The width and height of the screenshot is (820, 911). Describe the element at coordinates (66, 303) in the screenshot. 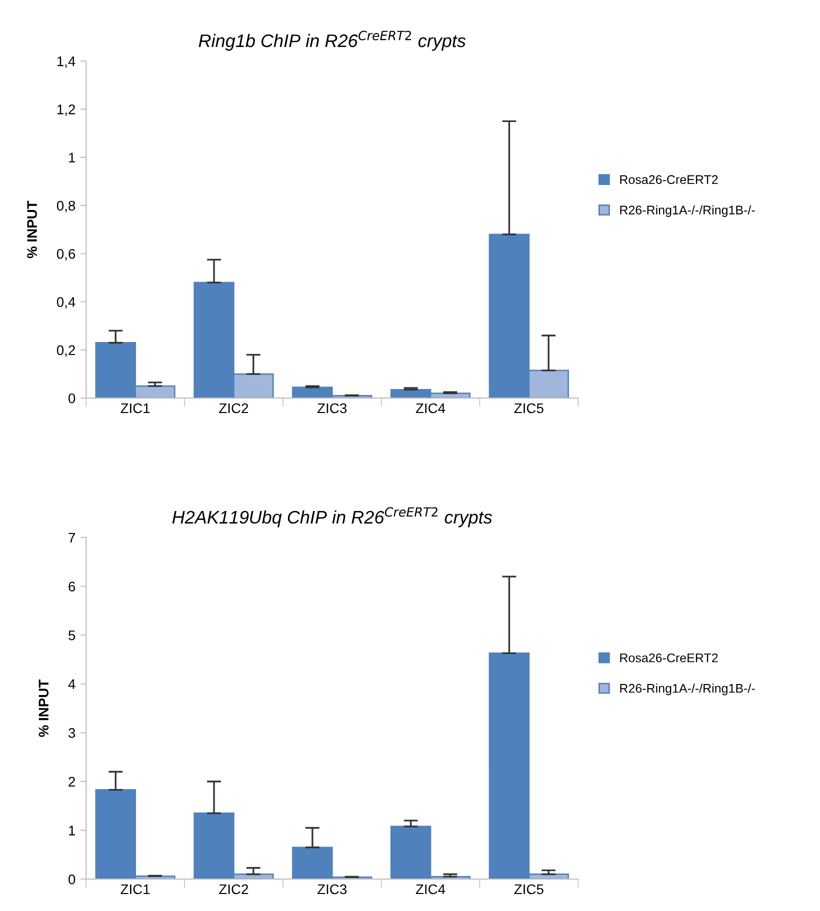

I see `y-tick-label: 0,4` at that location.